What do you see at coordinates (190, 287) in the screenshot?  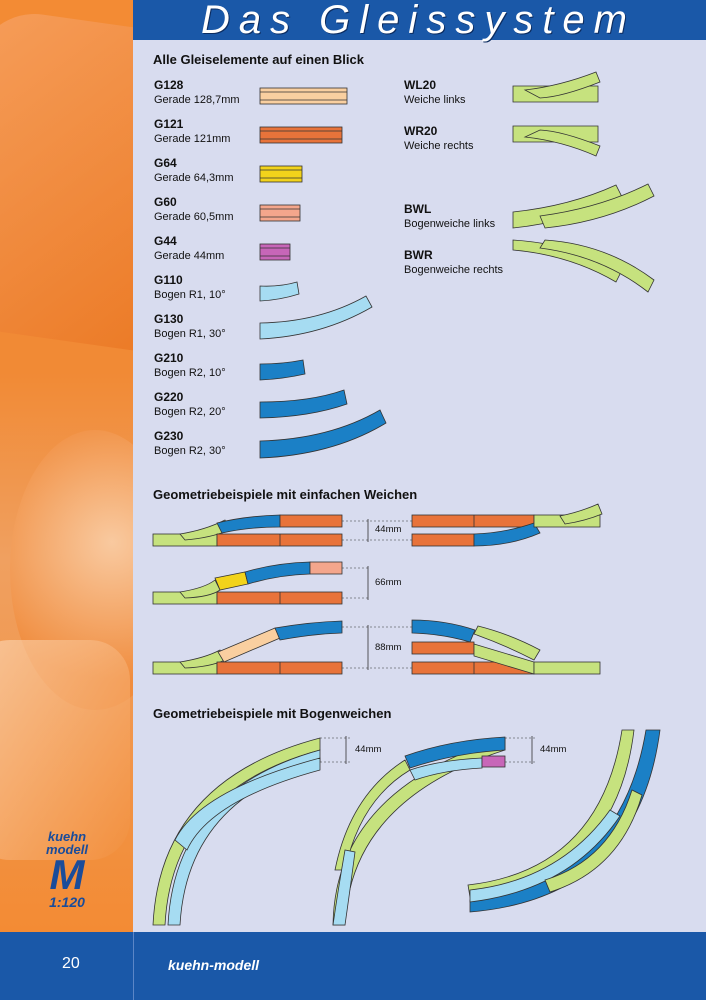 I see `track-item-G110: G110 Bogen R1, 10°` at bounding box center [190, 287].